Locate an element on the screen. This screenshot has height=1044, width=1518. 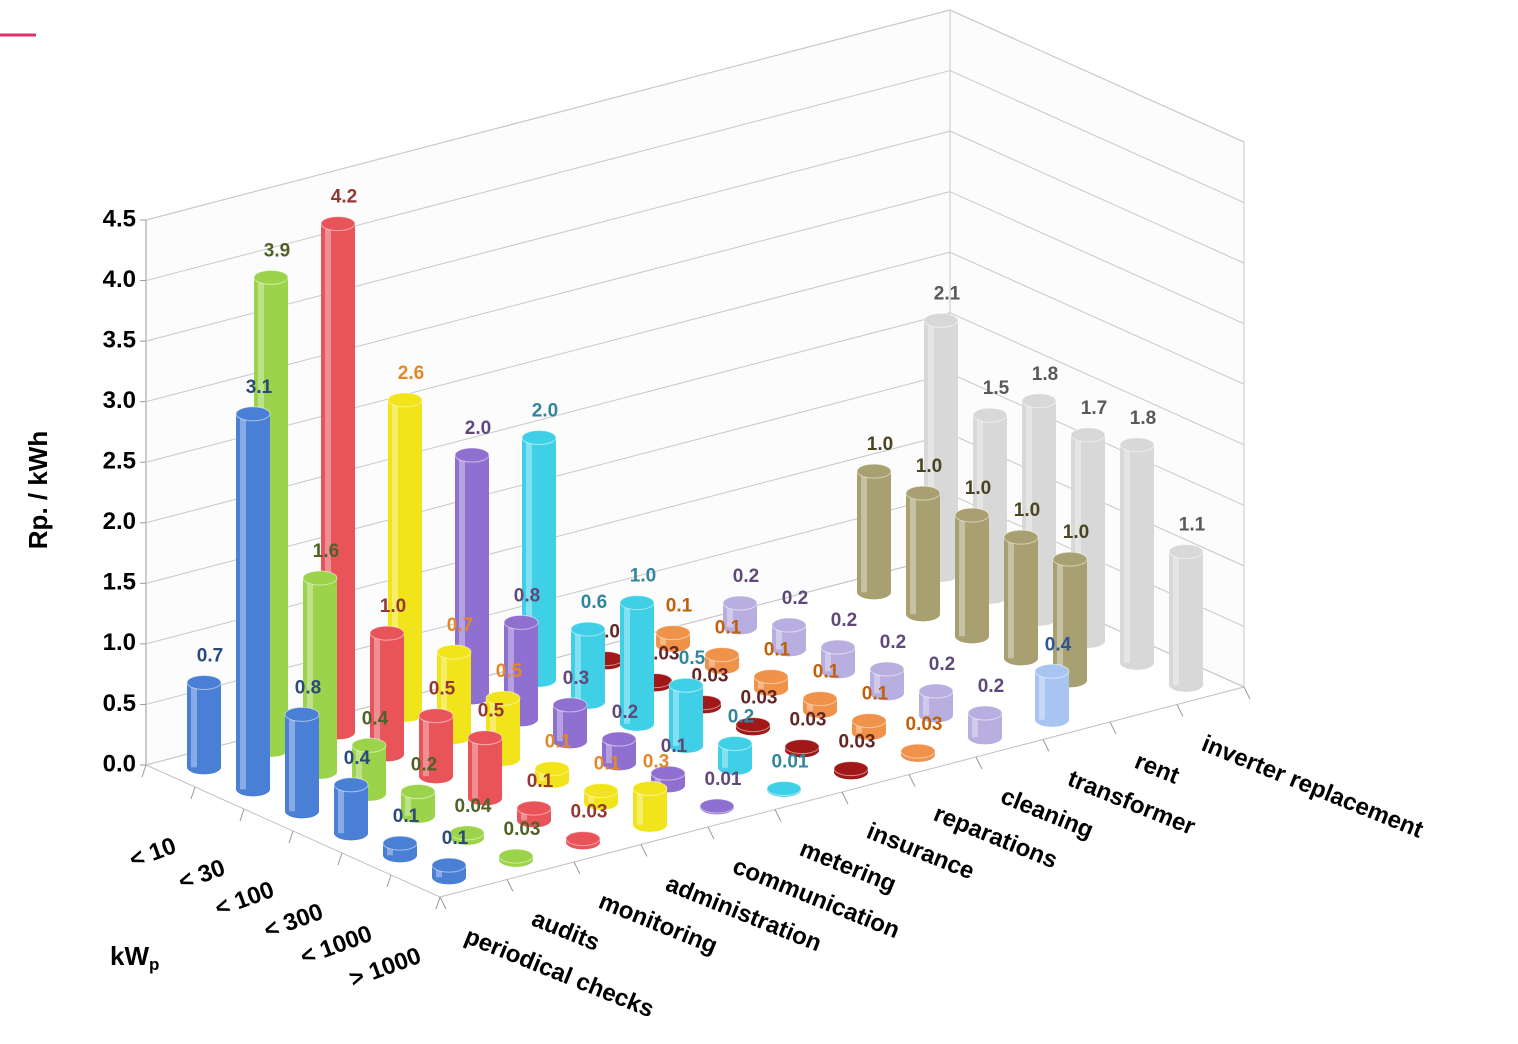
y-tick-label: 1.0 is located at coordinates (119, 642).